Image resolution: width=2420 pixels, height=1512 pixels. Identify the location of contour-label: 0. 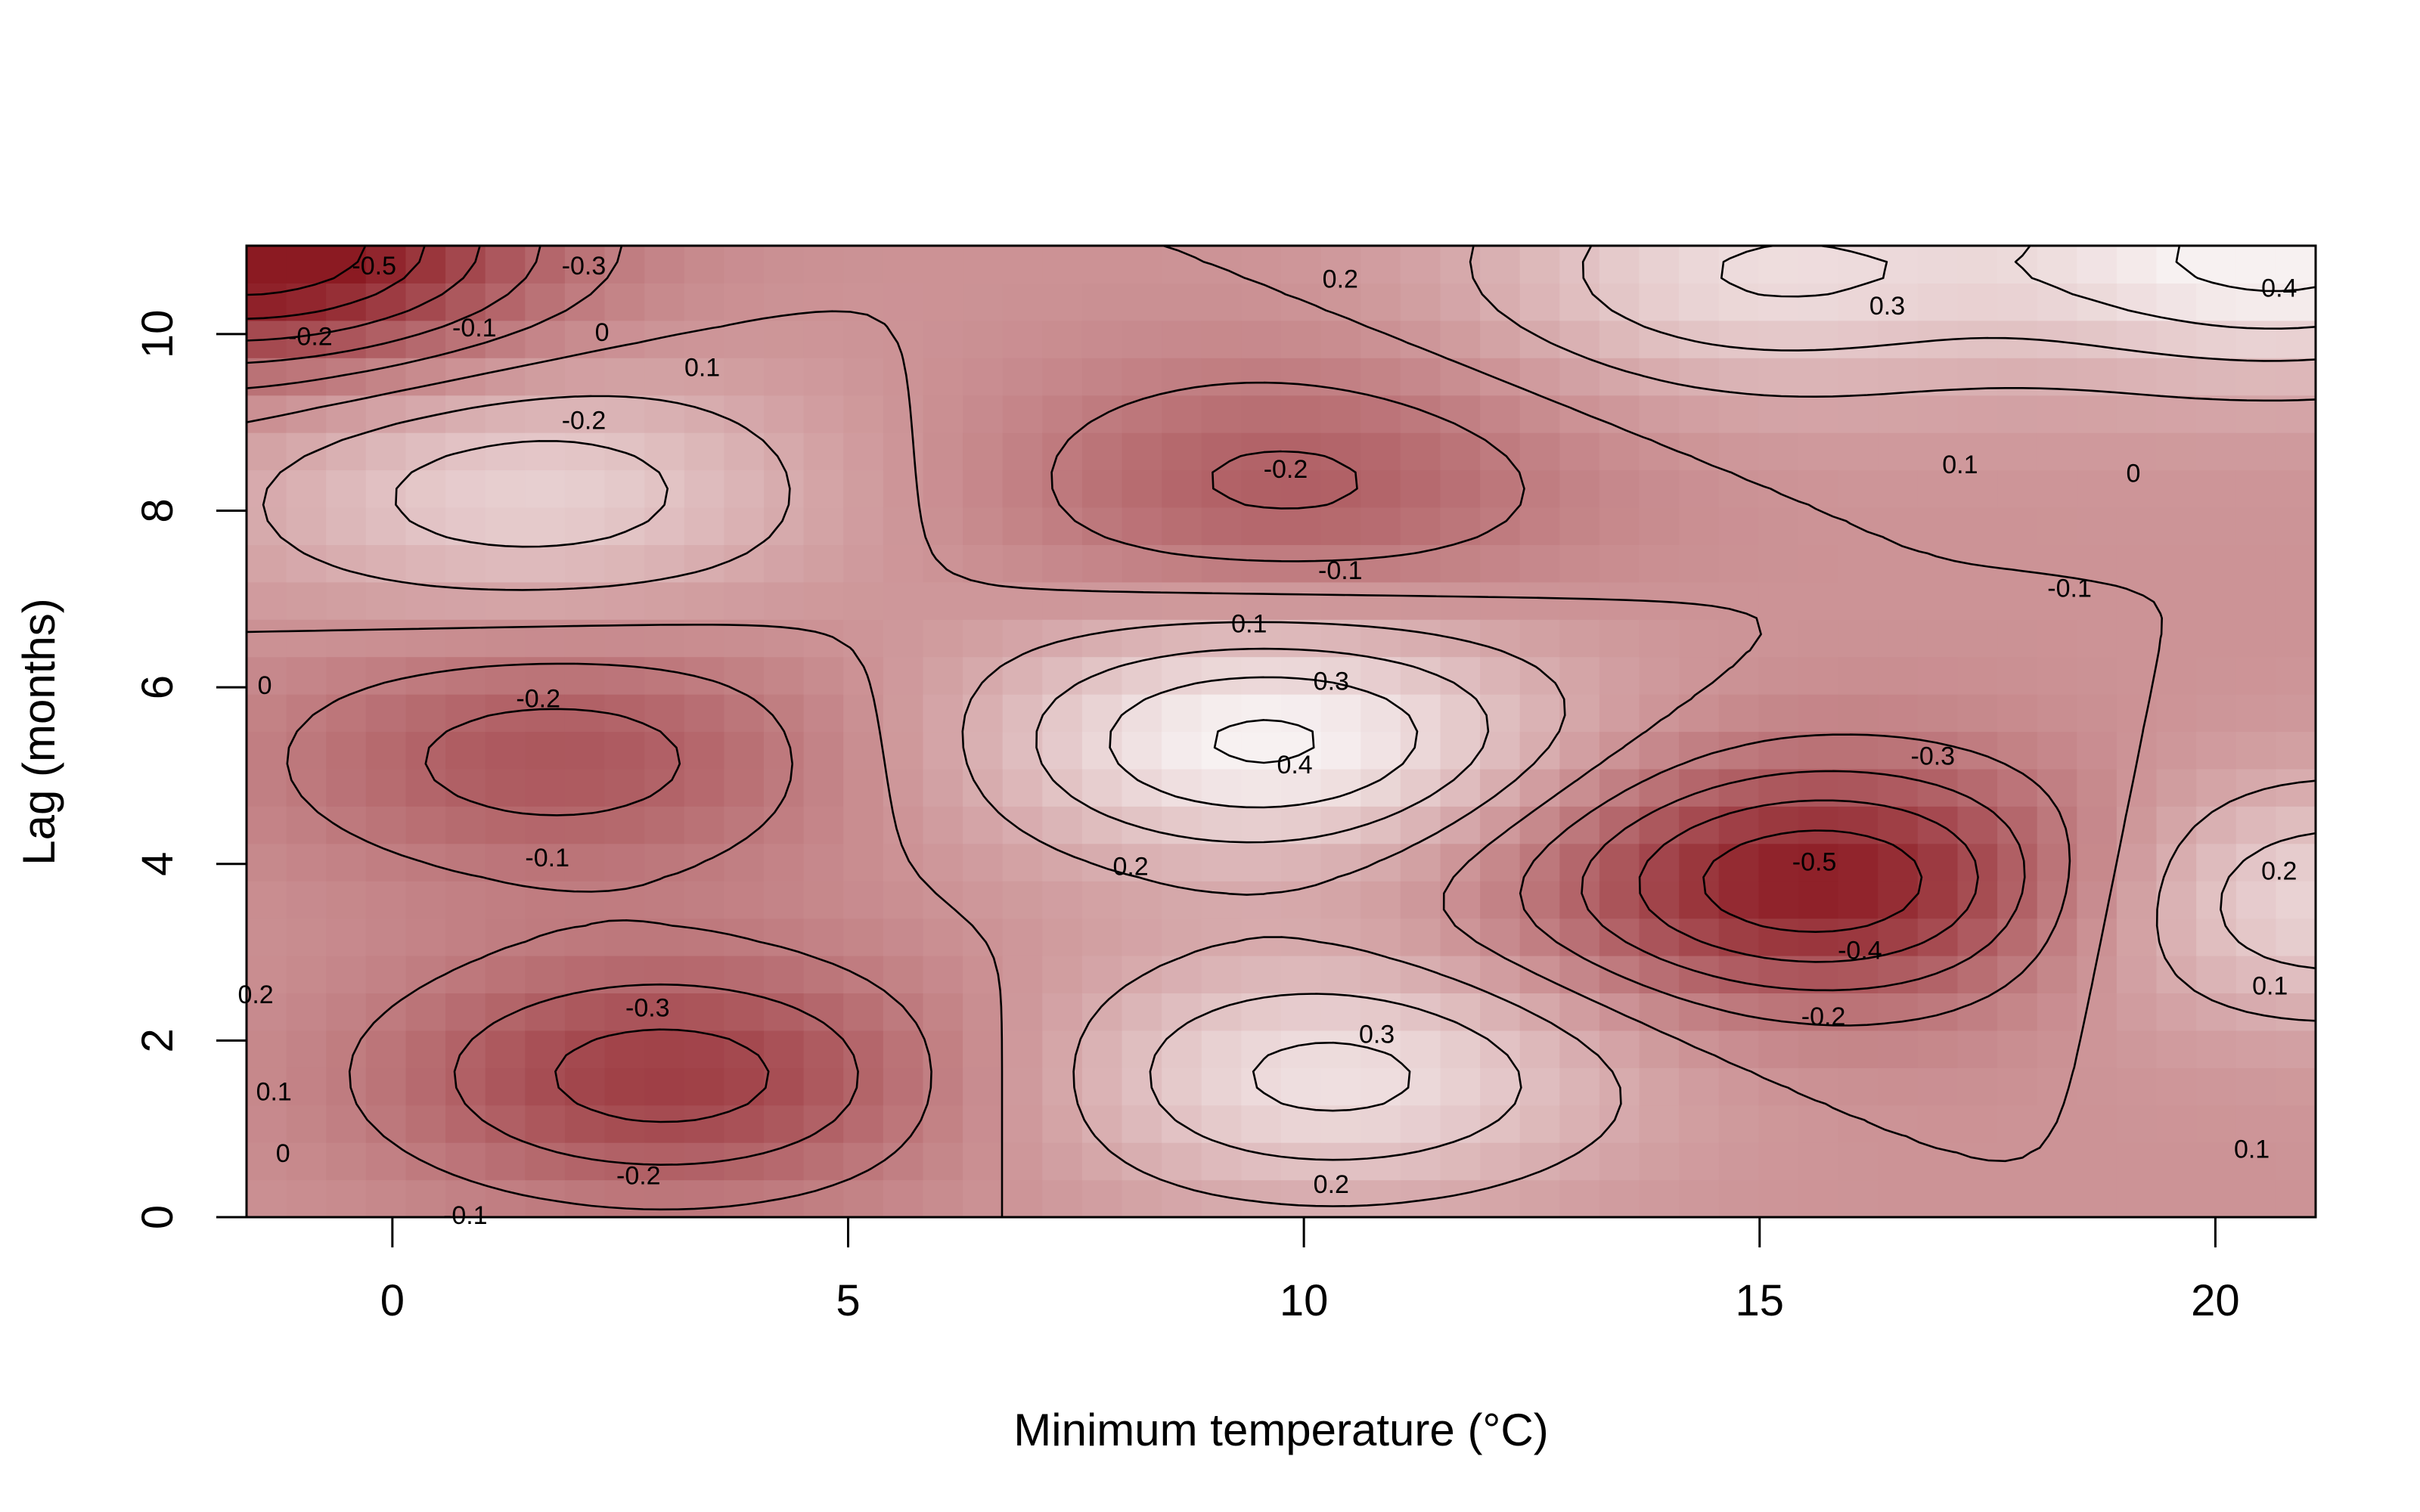
(2133, 474).